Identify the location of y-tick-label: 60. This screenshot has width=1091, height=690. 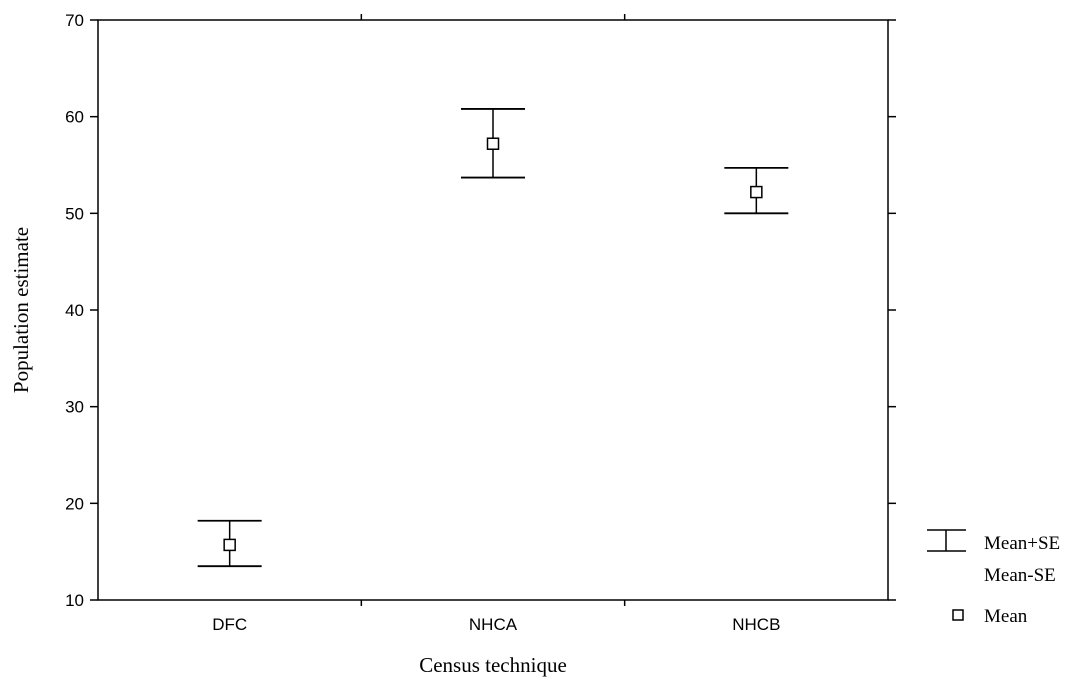
(74, 117).